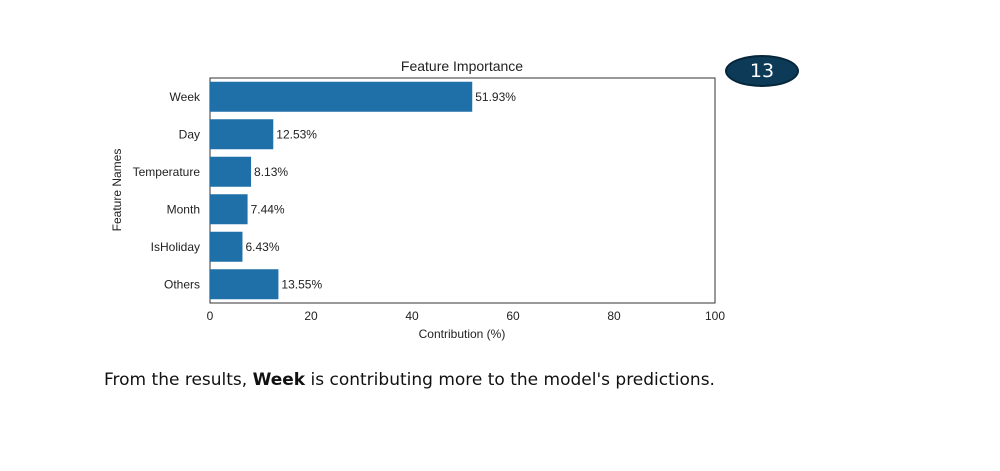 The image size is (1000, 471). I want to click on bar-day, so click(242, 134).